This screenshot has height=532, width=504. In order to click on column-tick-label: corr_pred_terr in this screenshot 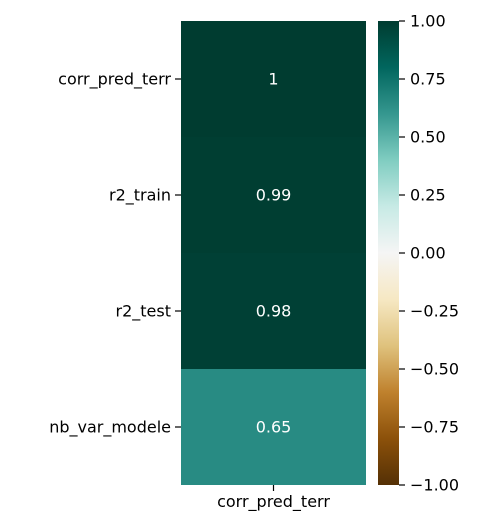, I will do `click(273, 502)`.